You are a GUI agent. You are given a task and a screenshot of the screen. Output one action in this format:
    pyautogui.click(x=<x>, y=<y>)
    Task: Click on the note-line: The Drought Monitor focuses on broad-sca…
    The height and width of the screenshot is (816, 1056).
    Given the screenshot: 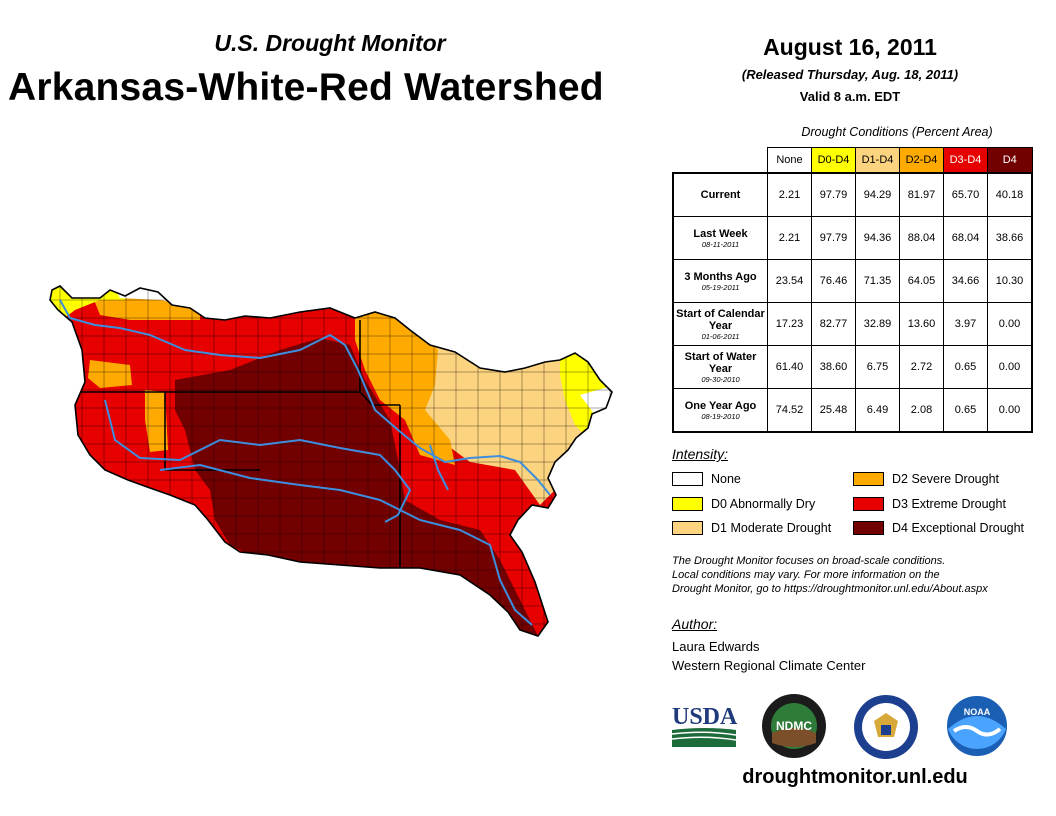 What is the action you would take?
    pyautogui.click(x=809, y=561)
    